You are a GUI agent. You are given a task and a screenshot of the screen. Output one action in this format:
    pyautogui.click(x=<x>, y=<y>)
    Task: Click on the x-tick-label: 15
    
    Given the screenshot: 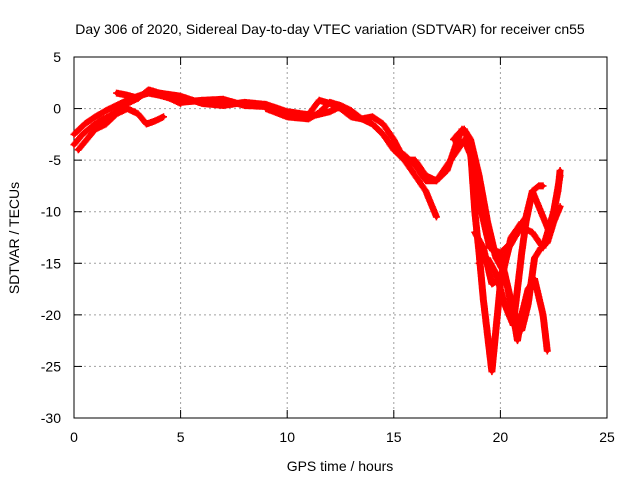 What is the action you would take?
    pyautogui.click(x=394, y=437)
    